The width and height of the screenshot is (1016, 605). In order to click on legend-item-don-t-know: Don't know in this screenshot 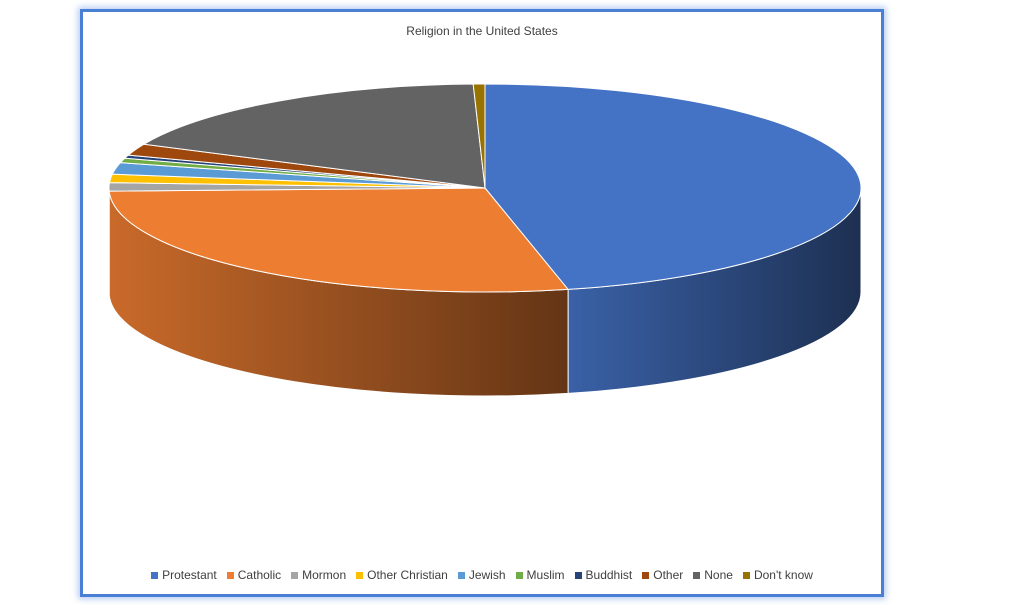, I will do `click(777, 575)`.